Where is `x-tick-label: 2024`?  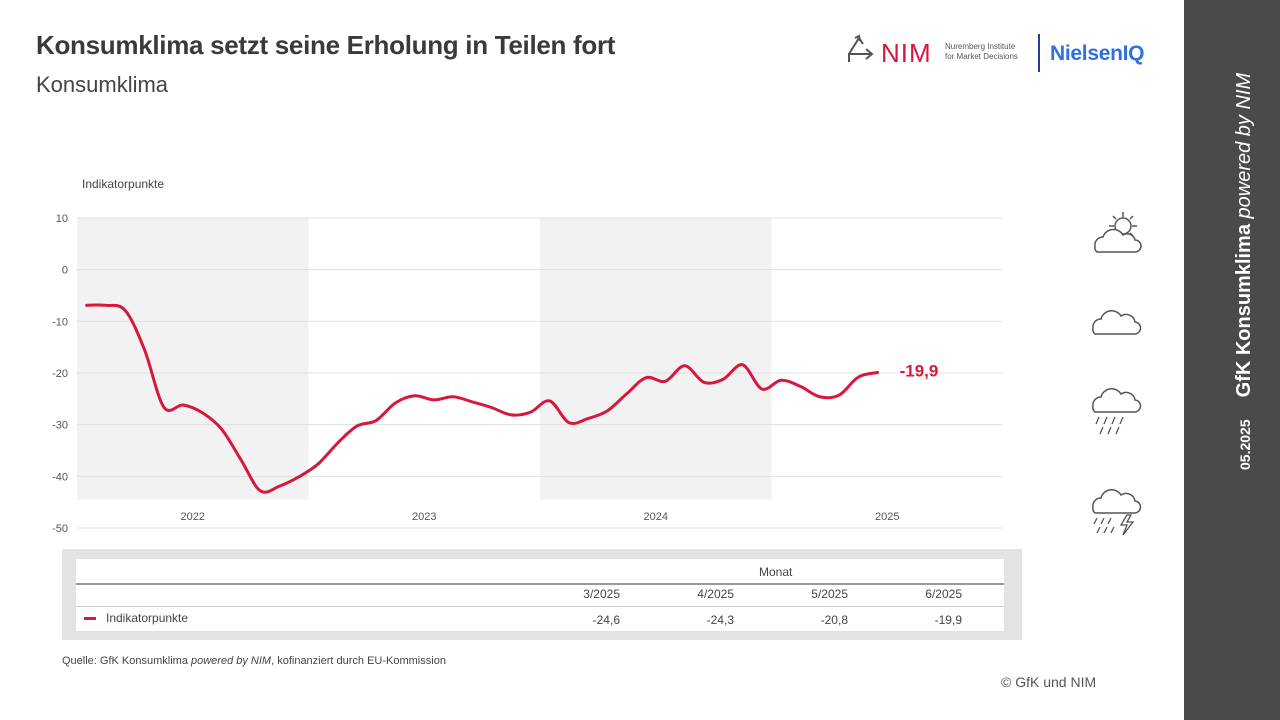 x-tick-label: 2024 is located at coordinates (656, 517).